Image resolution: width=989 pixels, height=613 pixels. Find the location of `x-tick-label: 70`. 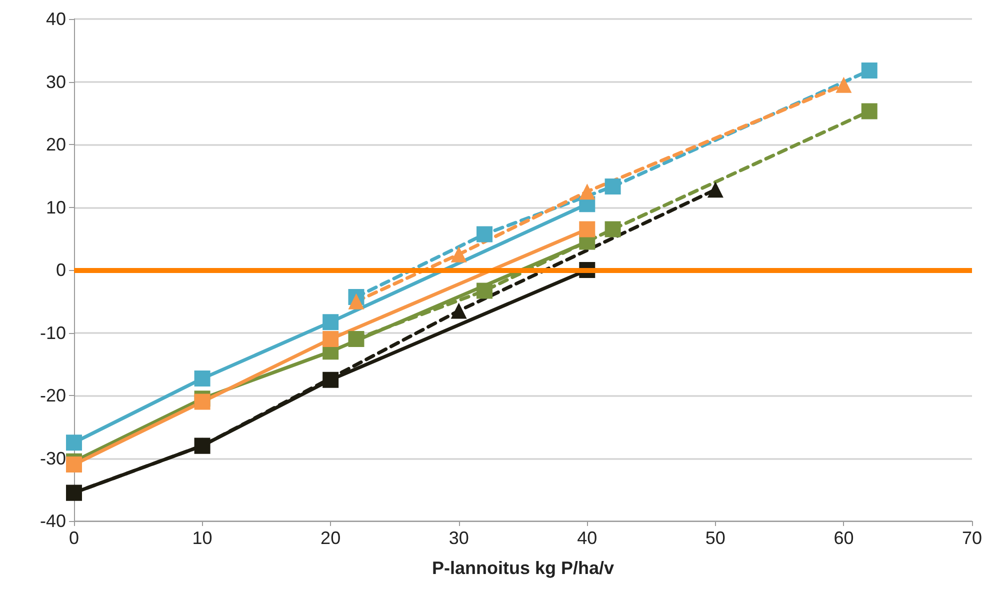

x-tick-label: 70 is located at coordinates (972, 538).